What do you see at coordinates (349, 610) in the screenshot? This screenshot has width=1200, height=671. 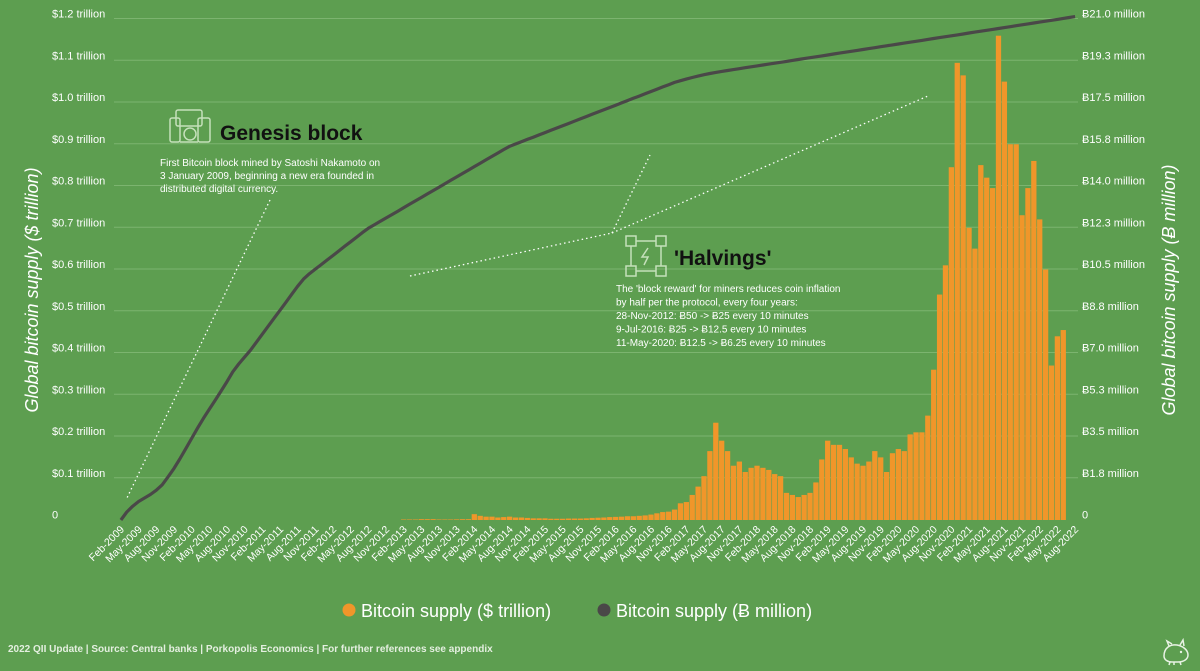 I see `legend-marker-usd` at bounding box center [349, 610].